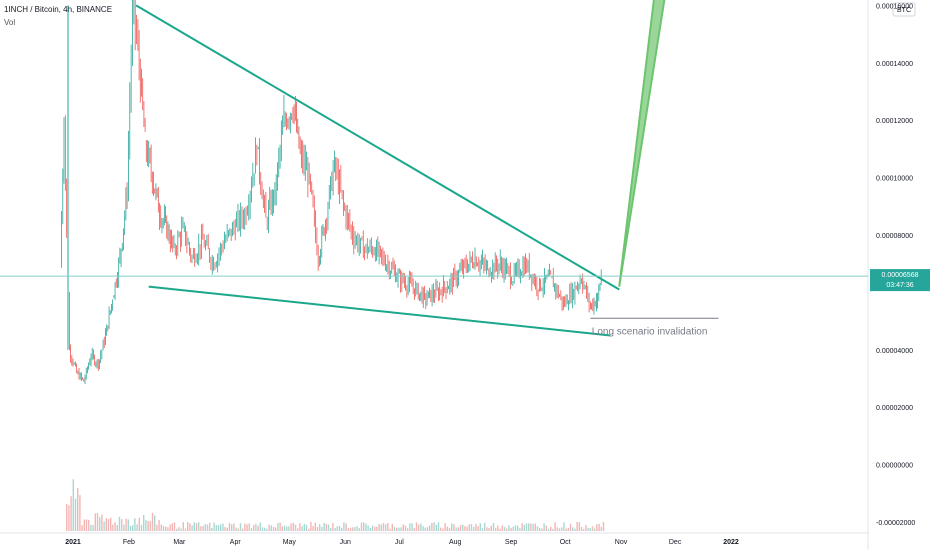  I want to click on currency-label: BTC, so click(904, 10).